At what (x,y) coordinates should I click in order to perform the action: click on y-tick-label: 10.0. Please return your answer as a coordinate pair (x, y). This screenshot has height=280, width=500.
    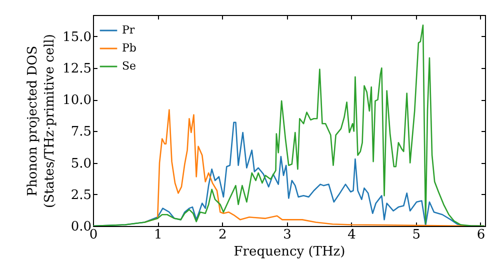
    Looking at the image, I should click on (77, 100).